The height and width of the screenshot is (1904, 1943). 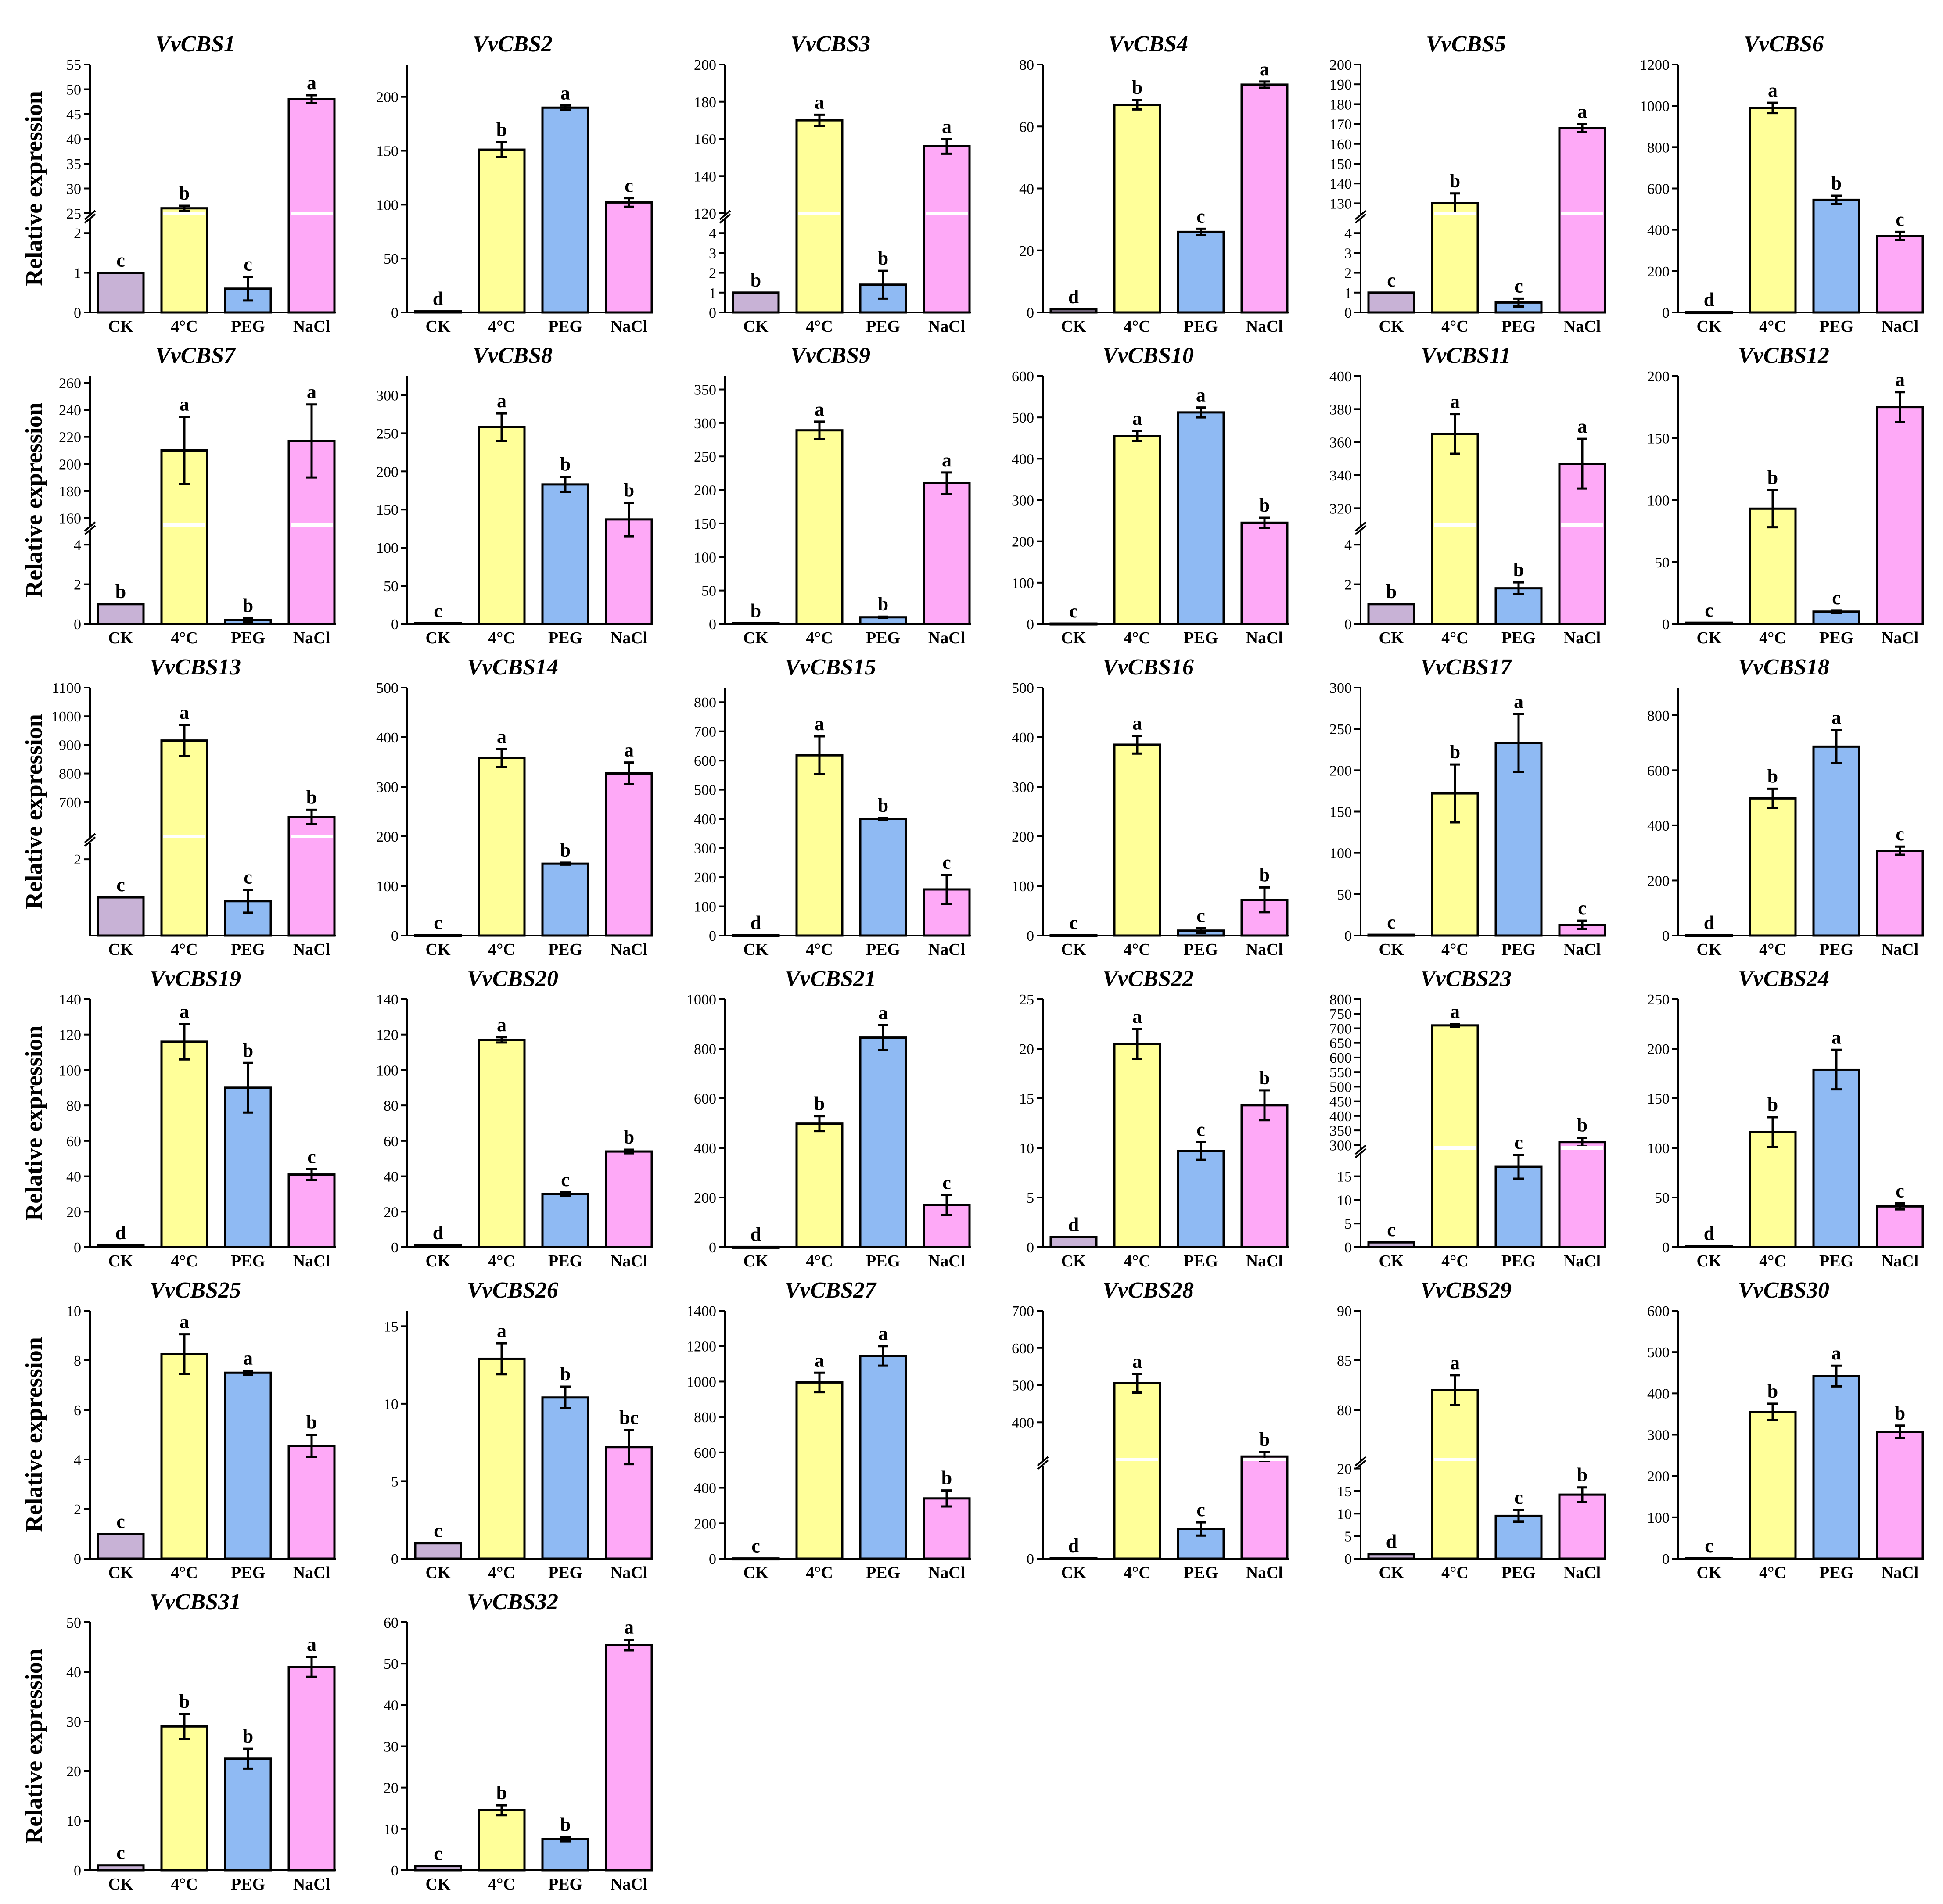 I want to click on chart-title: VvCBS1, so click(x=195, y=45).